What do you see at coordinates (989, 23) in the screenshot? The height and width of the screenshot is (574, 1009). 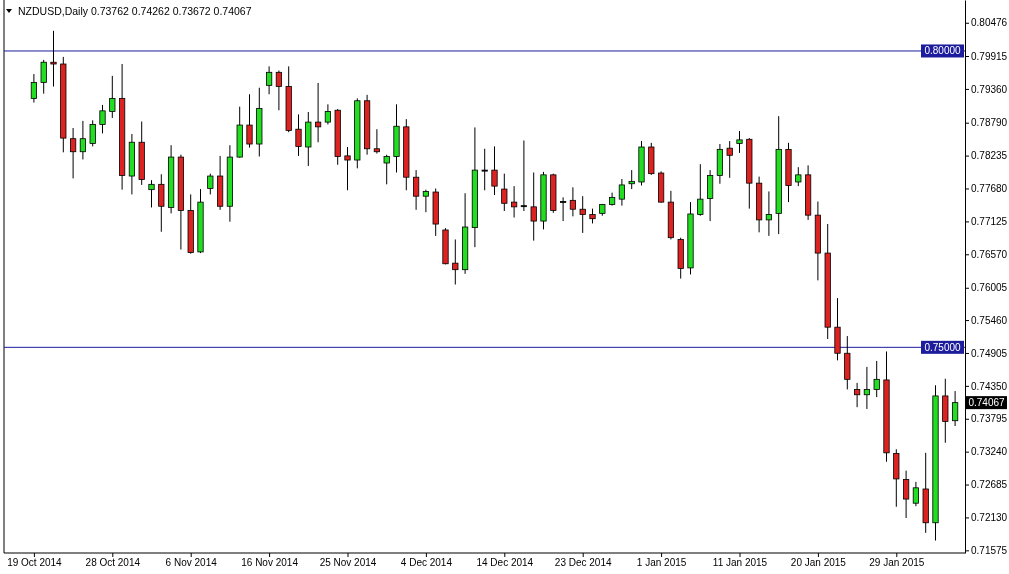 I see `y-tick-label: 0.80476` at bounding box center [989, 23].